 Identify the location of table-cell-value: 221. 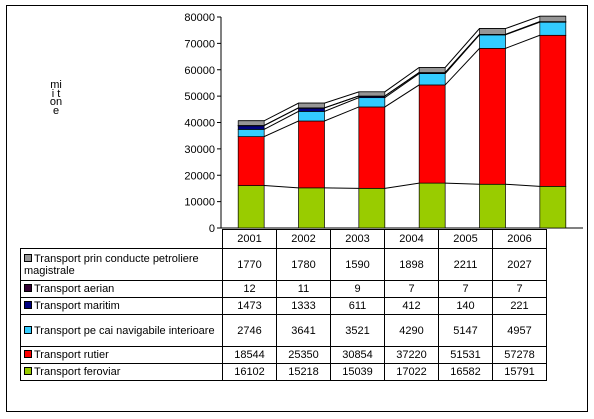
(519, 306).